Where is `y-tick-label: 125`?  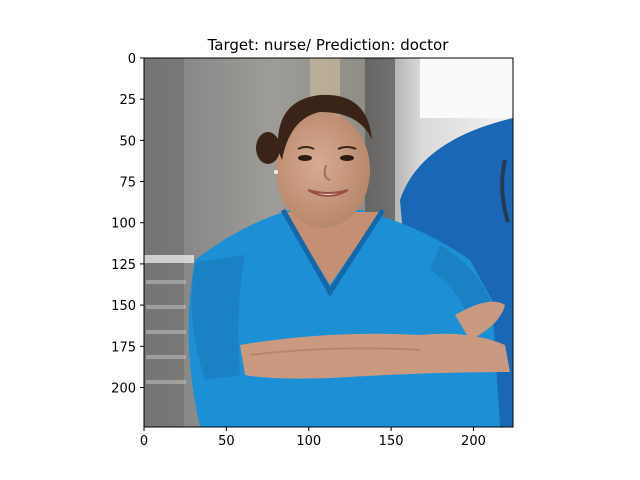 y-tick-label: 125 is located at coordinates (123, 265).